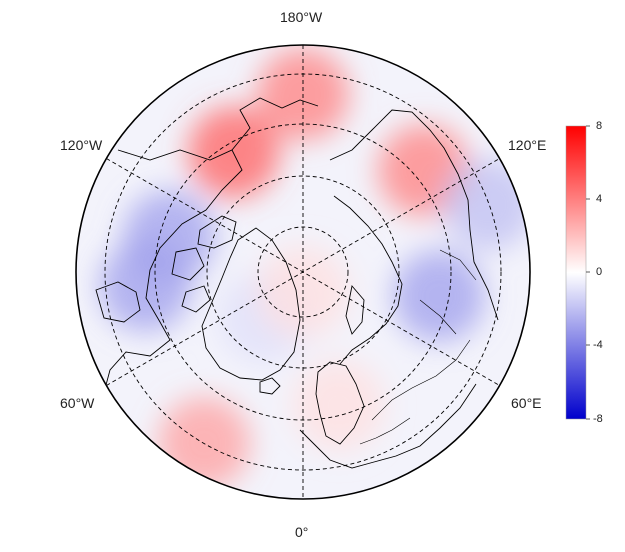 The image size is (625, 552). Describe the element at coordinates (301, 17) in the screenshot. I see `lon-label-180w: 180°W` at that location.